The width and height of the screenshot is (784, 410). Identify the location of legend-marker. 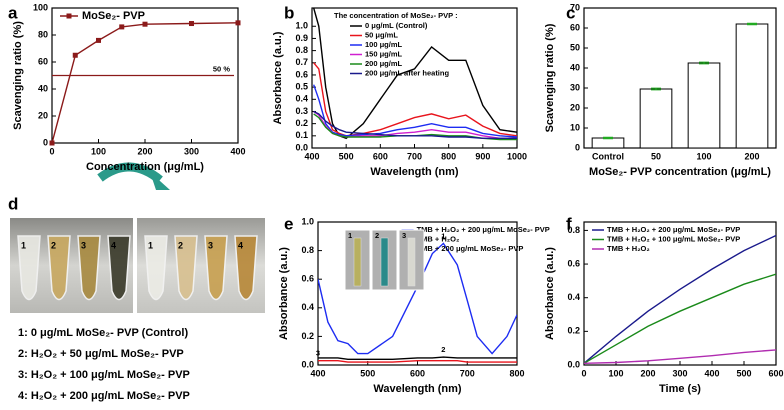
(69, 16).